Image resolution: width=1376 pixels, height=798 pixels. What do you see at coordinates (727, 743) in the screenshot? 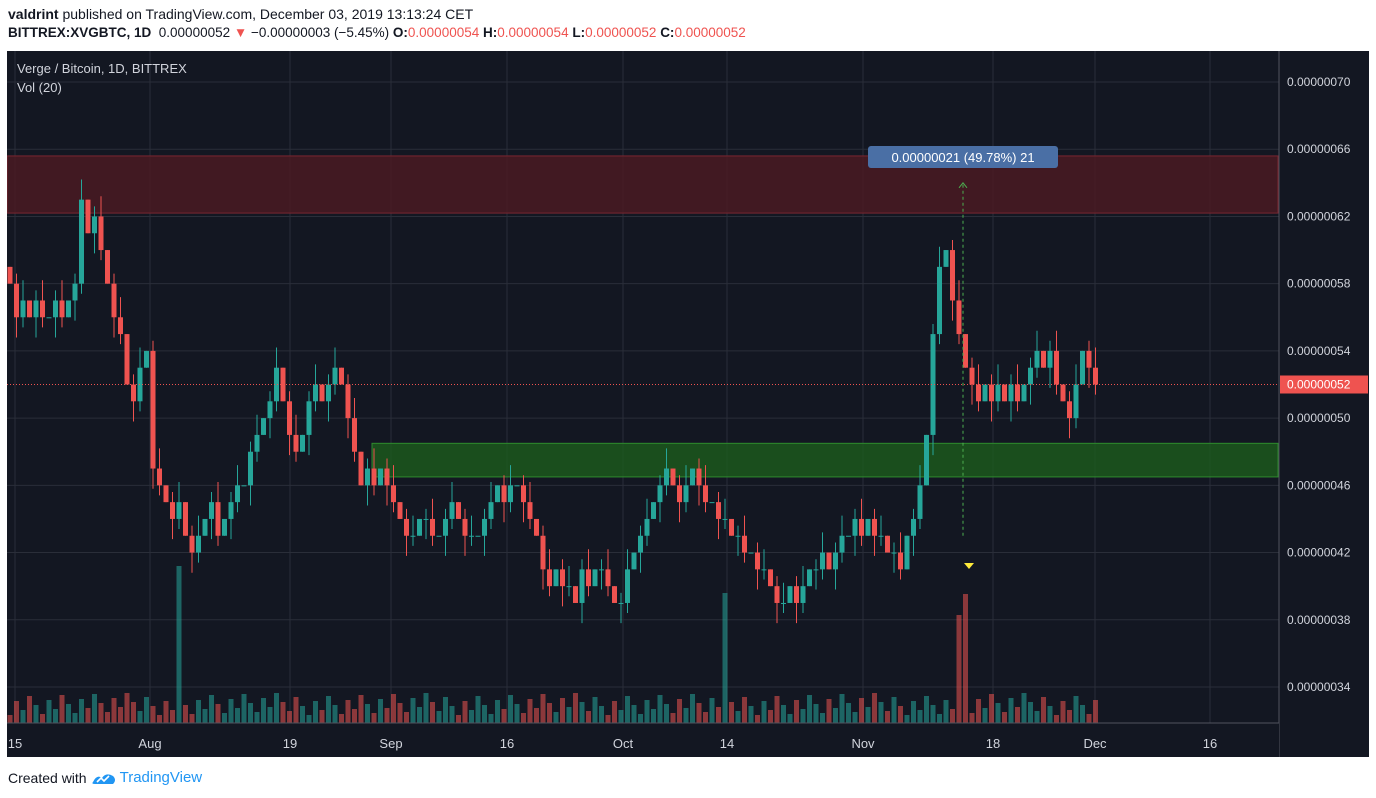
I see `x-tick-label: 14` at bounding box center [727, 743].